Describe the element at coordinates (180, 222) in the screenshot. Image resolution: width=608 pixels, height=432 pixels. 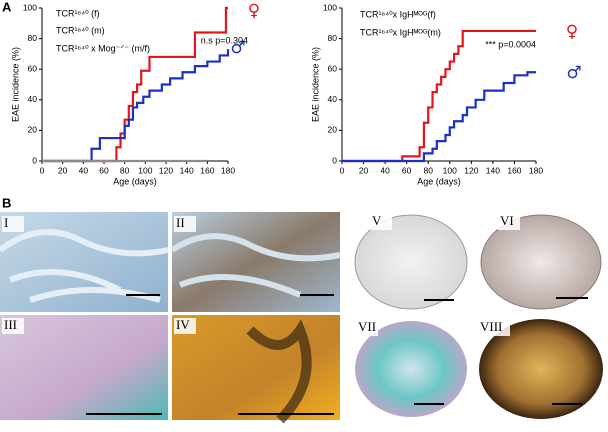
I see `image-label: II` at that location.